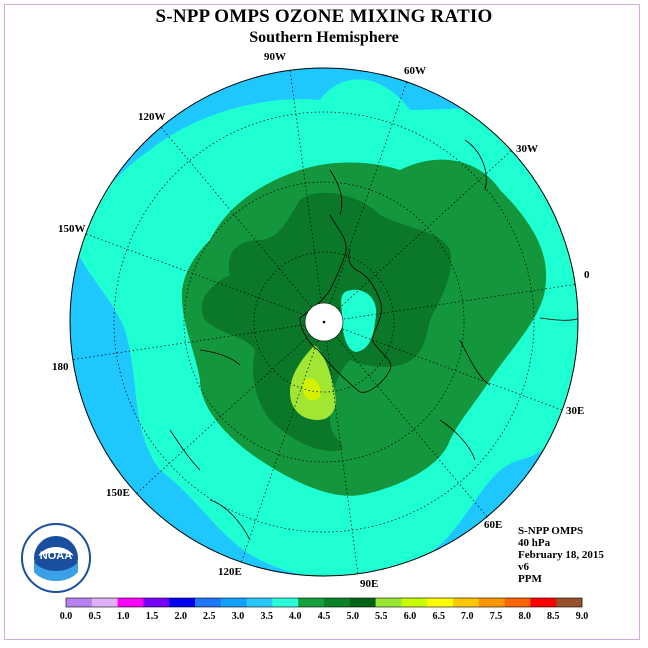  I want to click on colorbar-tick-label: 9.0, so click(582, 616).